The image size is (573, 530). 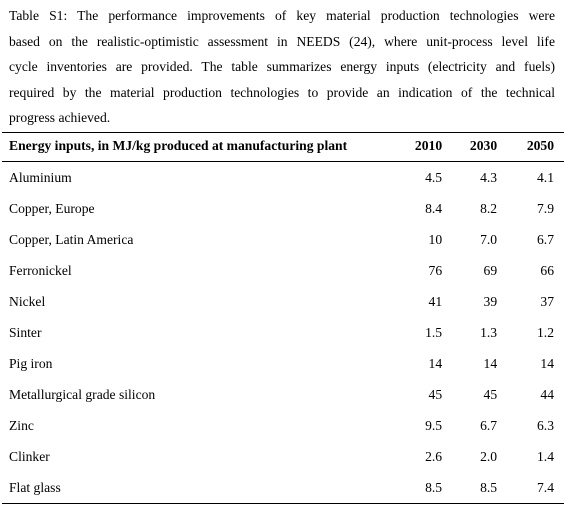 What do you see at coordinates (545, 177) in the screenshot?
I see `value-2050: 4.1` at bounding box center [545, 177].